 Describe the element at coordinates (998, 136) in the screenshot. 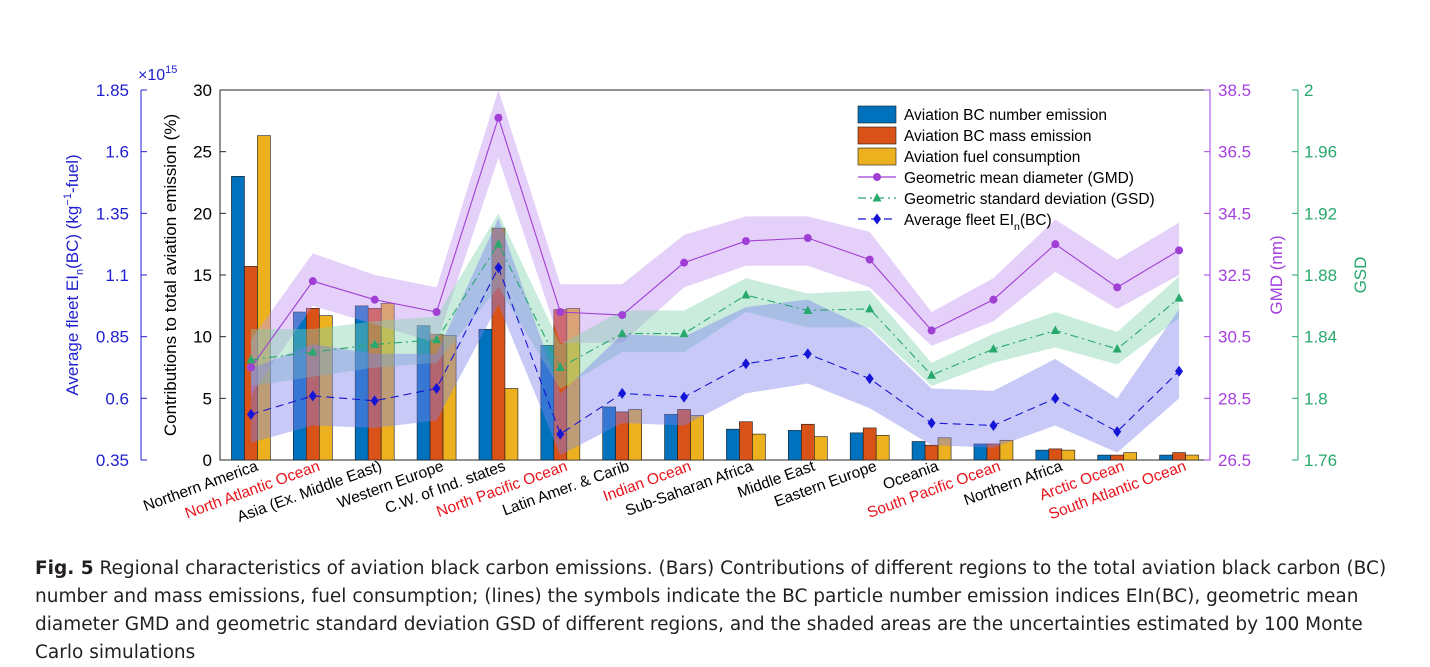

I see `legend-label: Aviation BC mass emission` at that location.